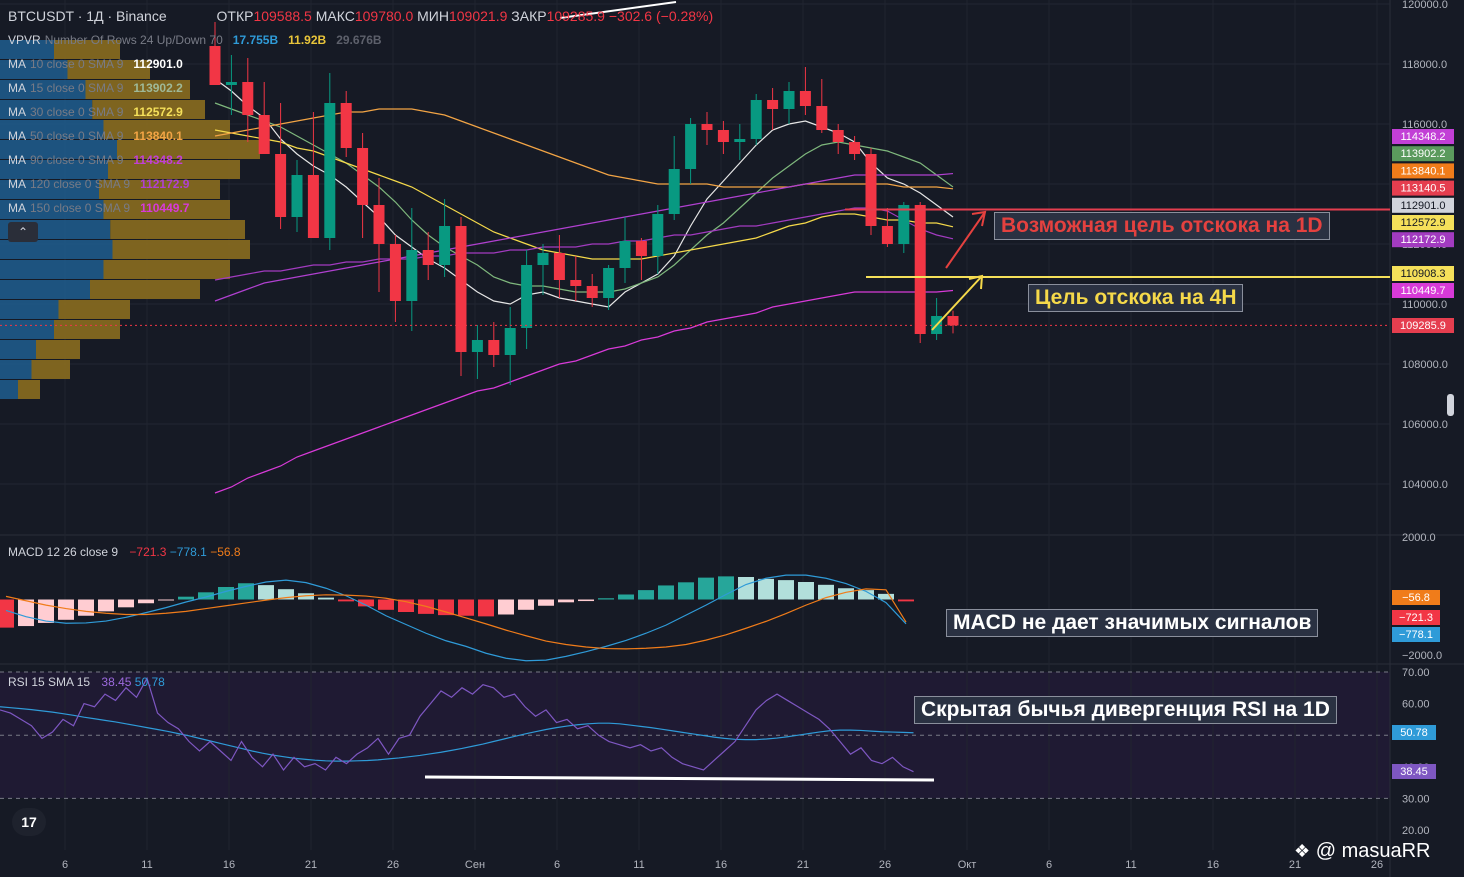 The width and height of the screenshot is (1464, 877). Describe the element at coordinates (1416, 831) in the screenshot. I see `rsi-axis-tick: 20.00` at that location.